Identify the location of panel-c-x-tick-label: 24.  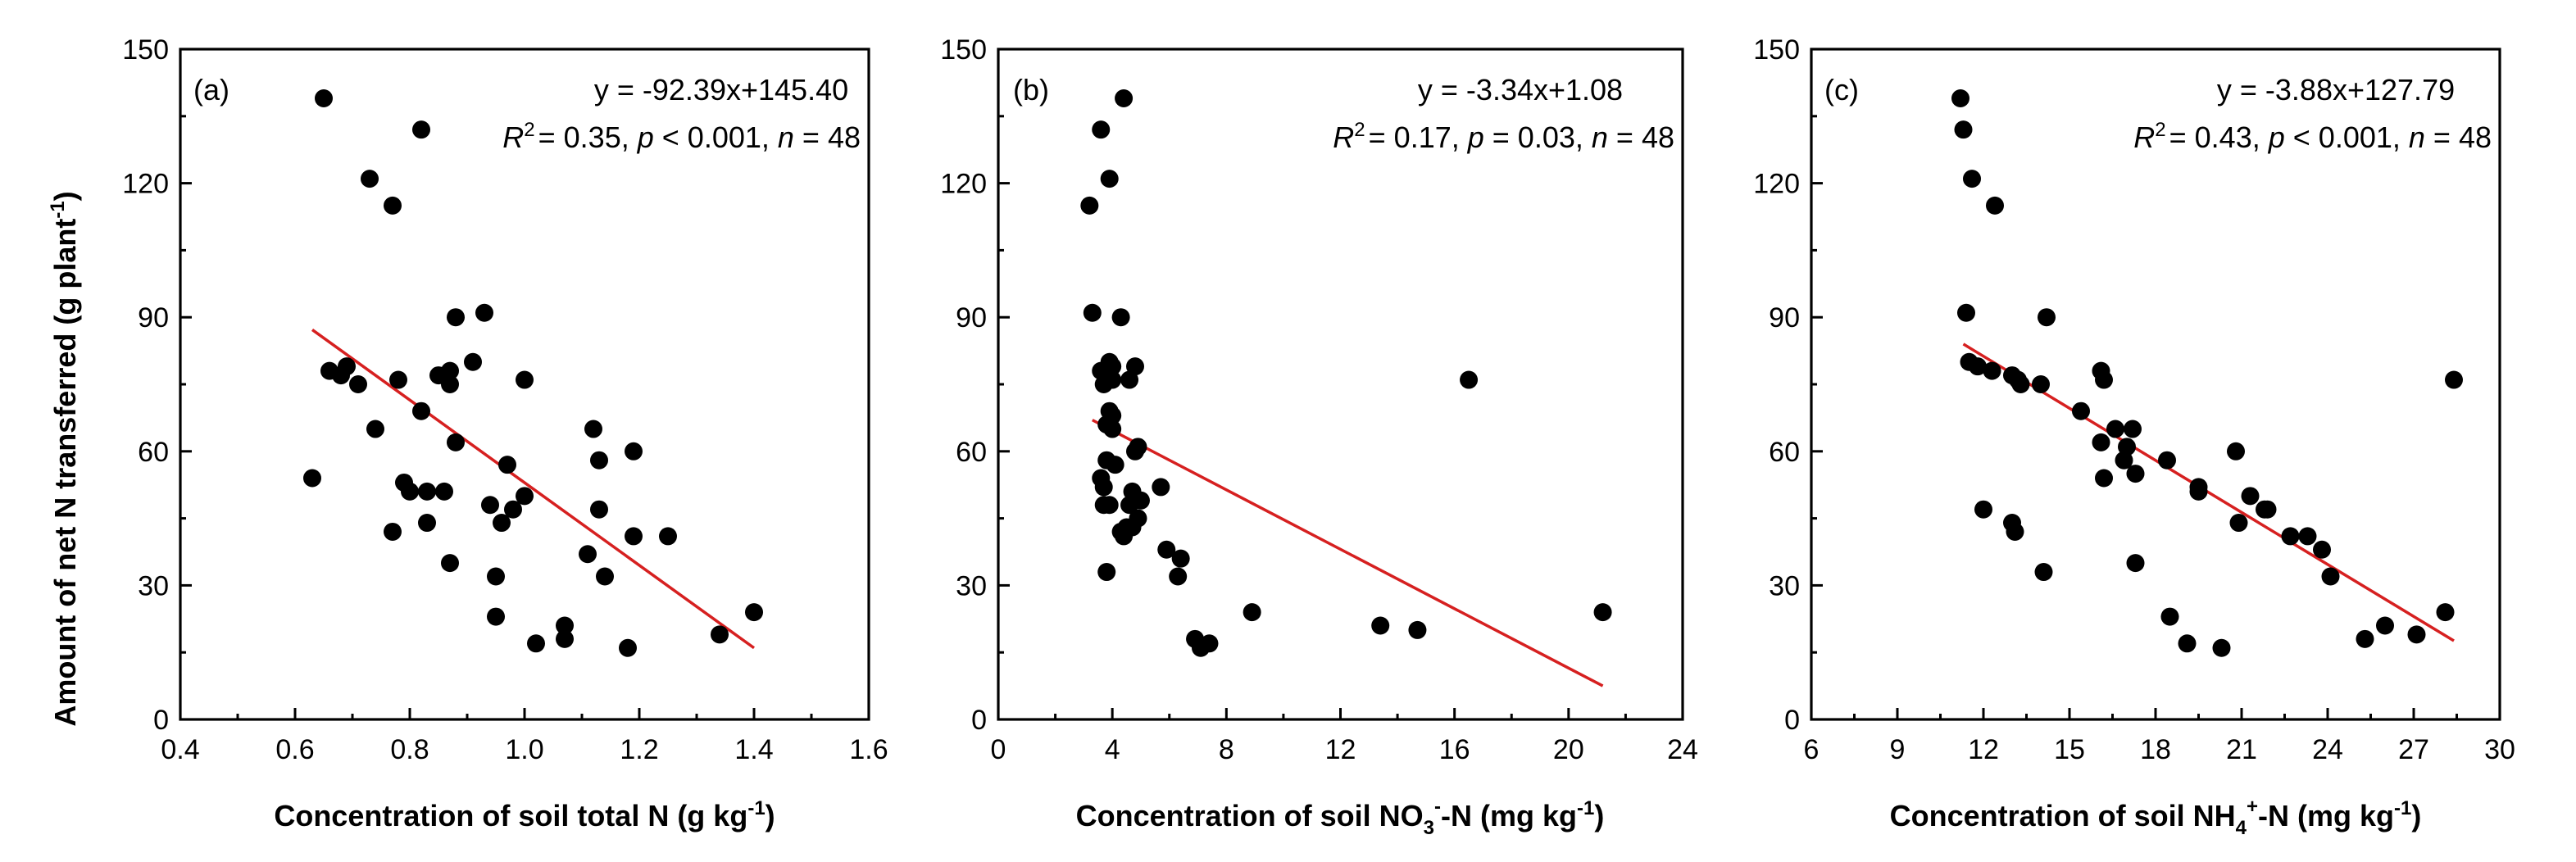
(2327, 749).